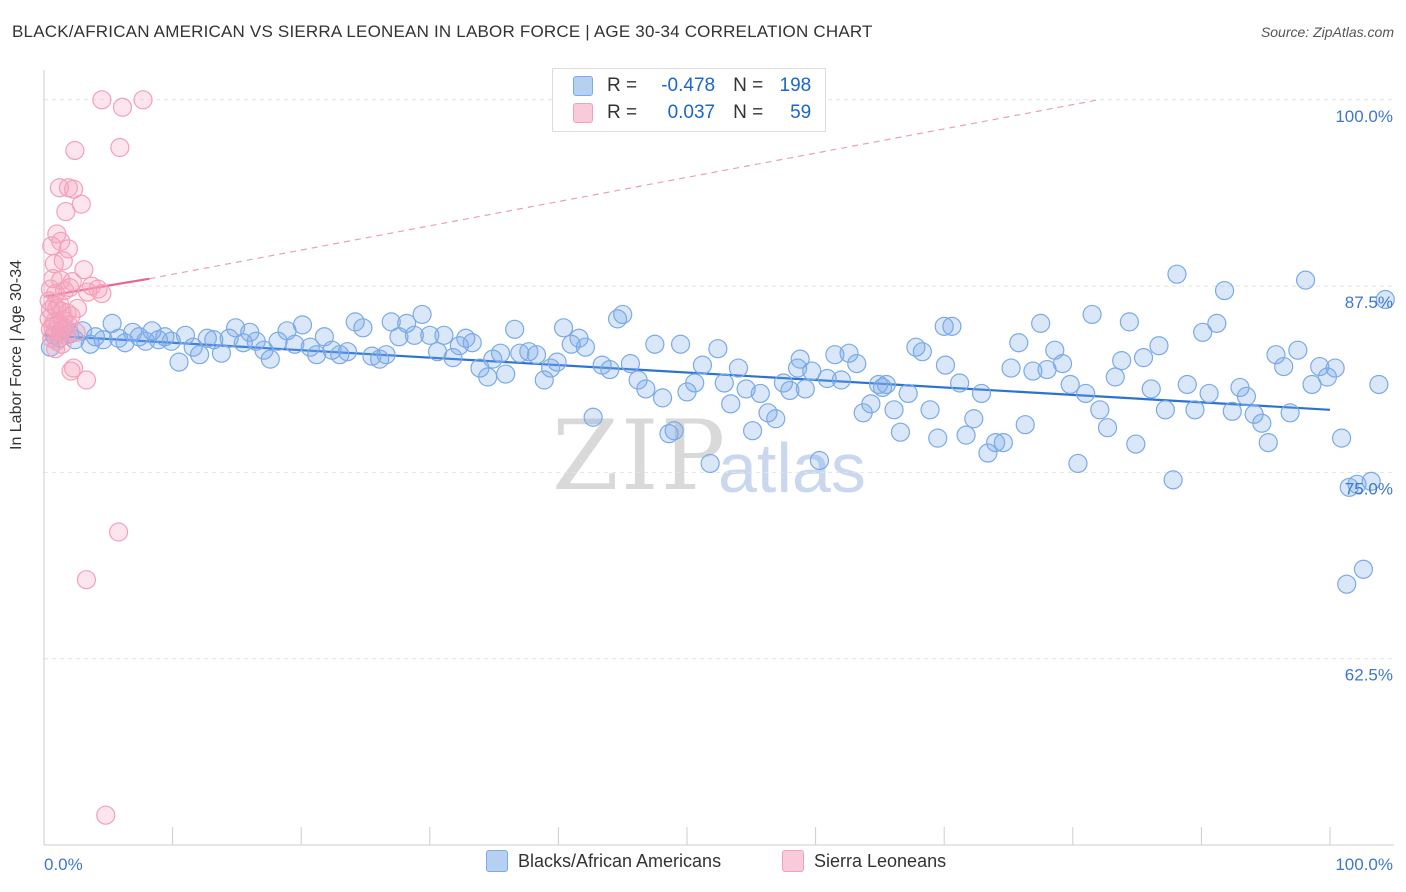 The width and height of the screenshot is (1406, 892). I want to click on x-tick-label-min: 0.0%, so click(63, 864).